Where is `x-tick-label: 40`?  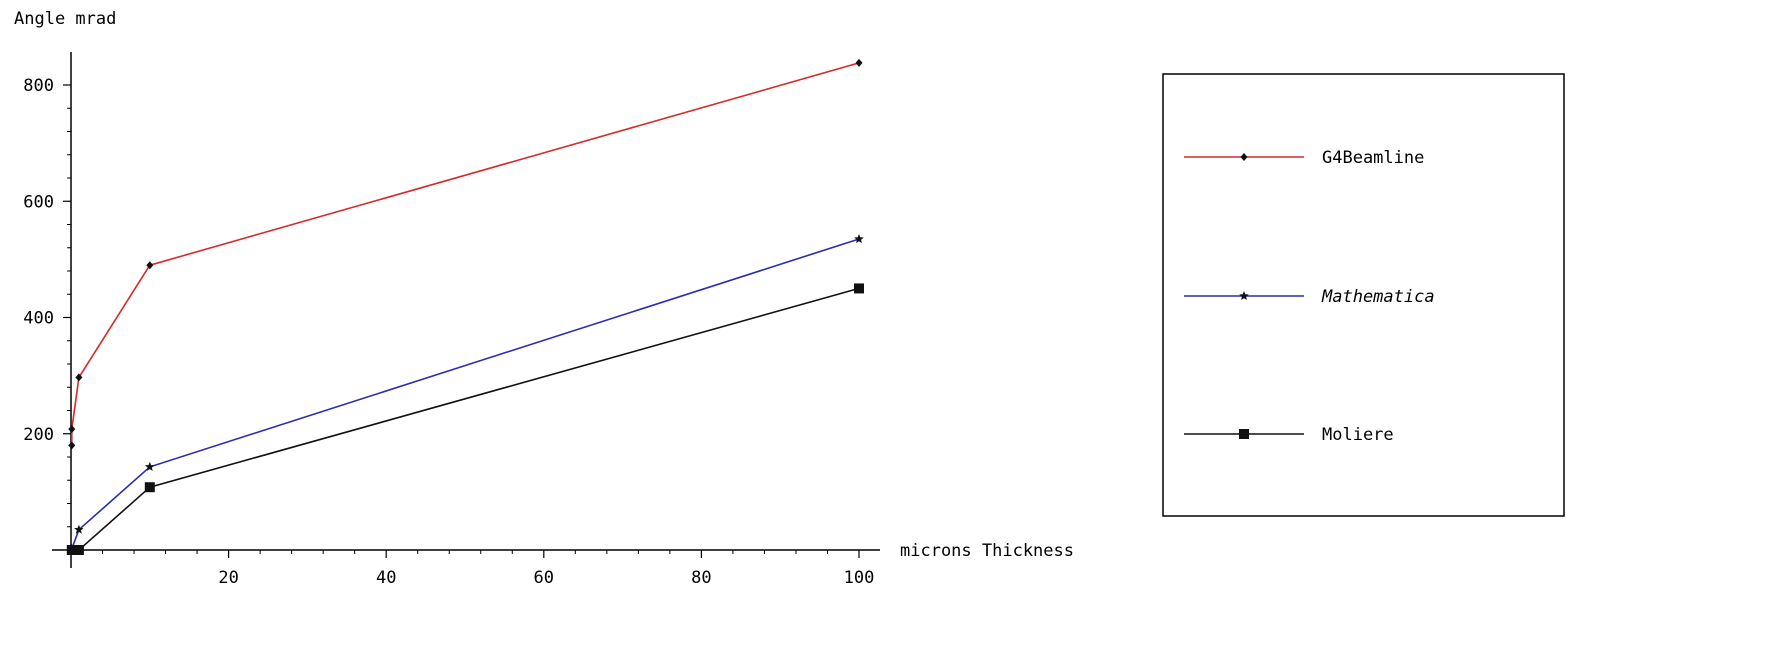 x-tick-label: 40 is located at coordinates (386, 578).